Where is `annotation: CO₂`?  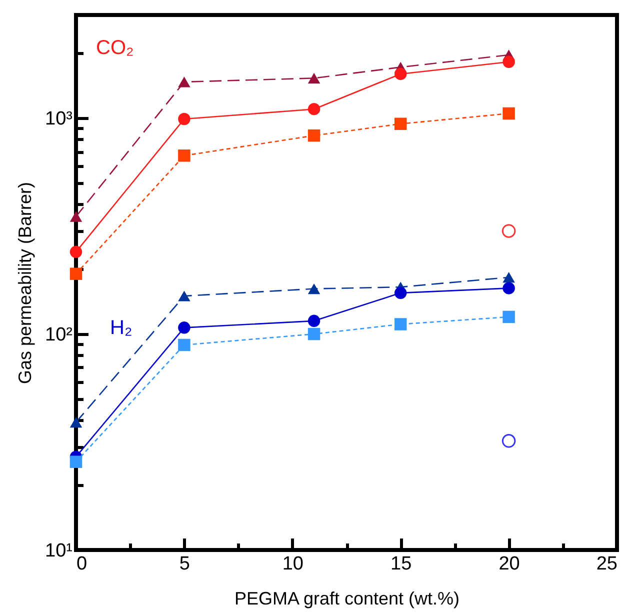
annotation: CO₂ is located at coordinates (115, 48).